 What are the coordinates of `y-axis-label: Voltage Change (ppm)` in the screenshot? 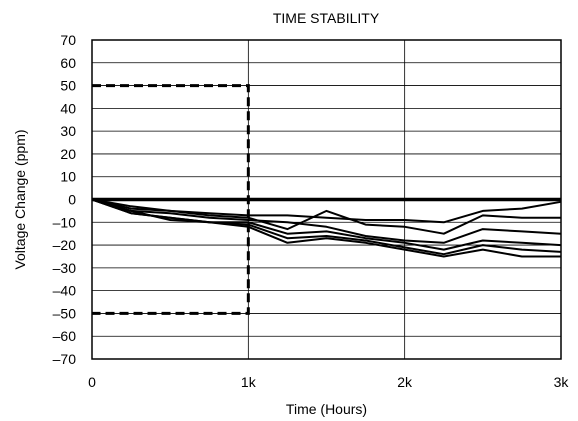 It's located at (20, 199).